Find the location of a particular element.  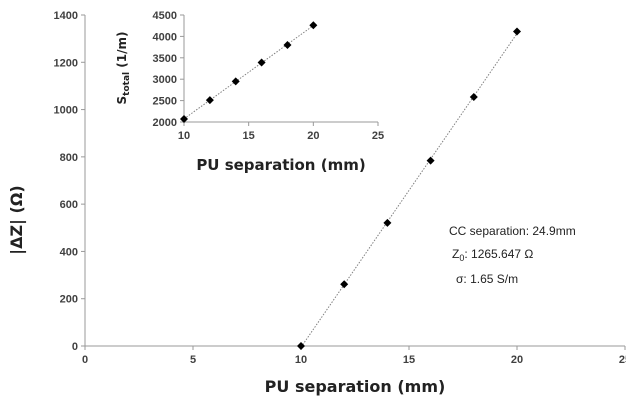

main-y-axis-title: |ΔZ| (Ω) is located at coordinates (17, 219).